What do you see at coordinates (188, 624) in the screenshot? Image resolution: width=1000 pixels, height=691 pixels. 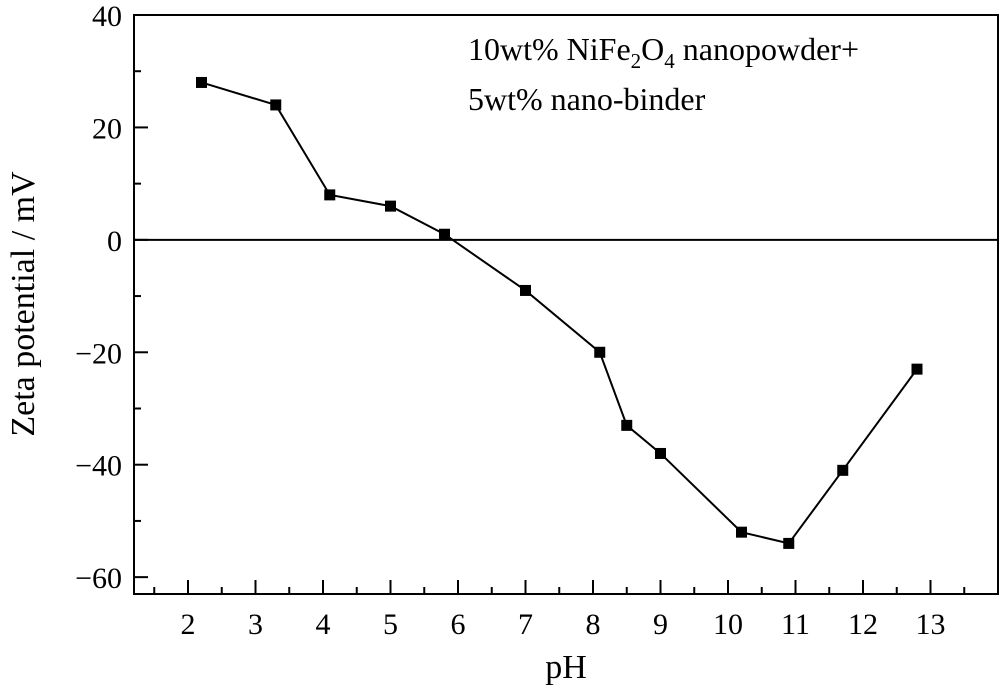 I see `x-tick-label: 2` at bounding box center [188, 624].